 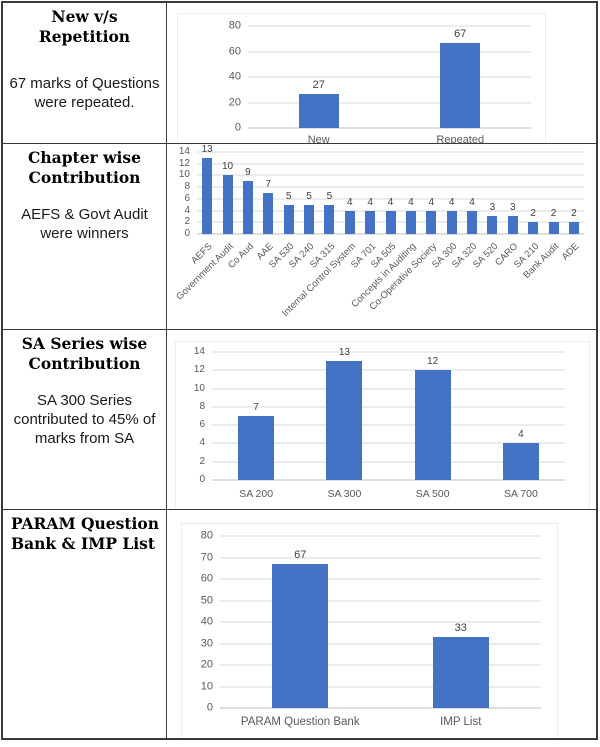 I want to click on x-axis-label-text: SA 200, so click(x=256, y=494).